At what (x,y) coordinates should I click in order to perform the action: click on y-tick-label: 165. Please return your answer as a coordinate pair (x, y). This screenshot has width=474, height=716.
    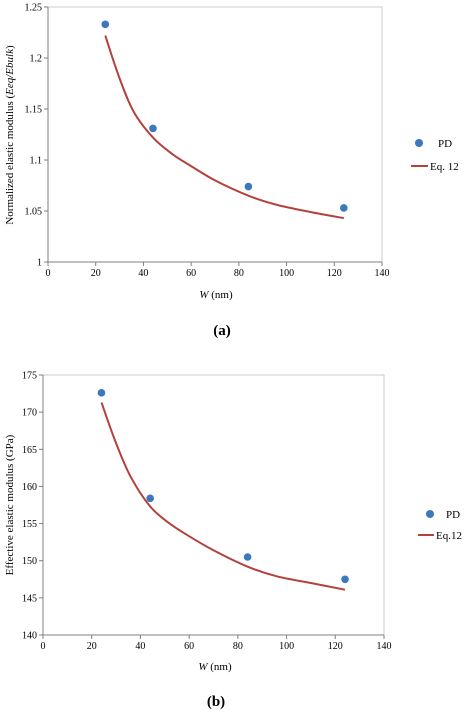
    Looking at the image, I should click on (29, 450).